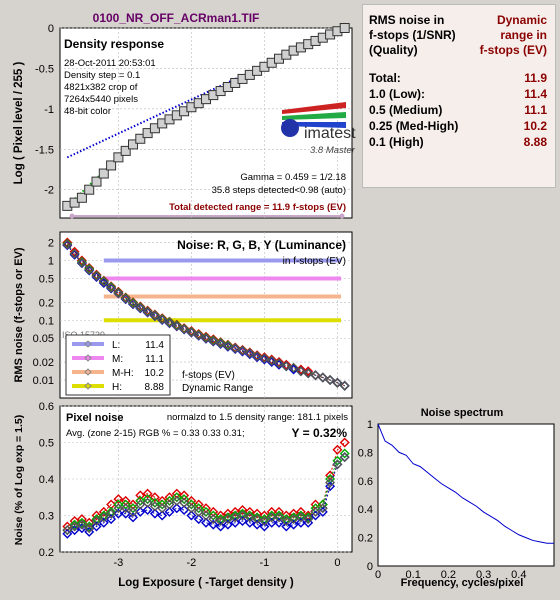 The image size is (560, 600). I want to click on y-tick-label: 0.3, so click(46, 517).